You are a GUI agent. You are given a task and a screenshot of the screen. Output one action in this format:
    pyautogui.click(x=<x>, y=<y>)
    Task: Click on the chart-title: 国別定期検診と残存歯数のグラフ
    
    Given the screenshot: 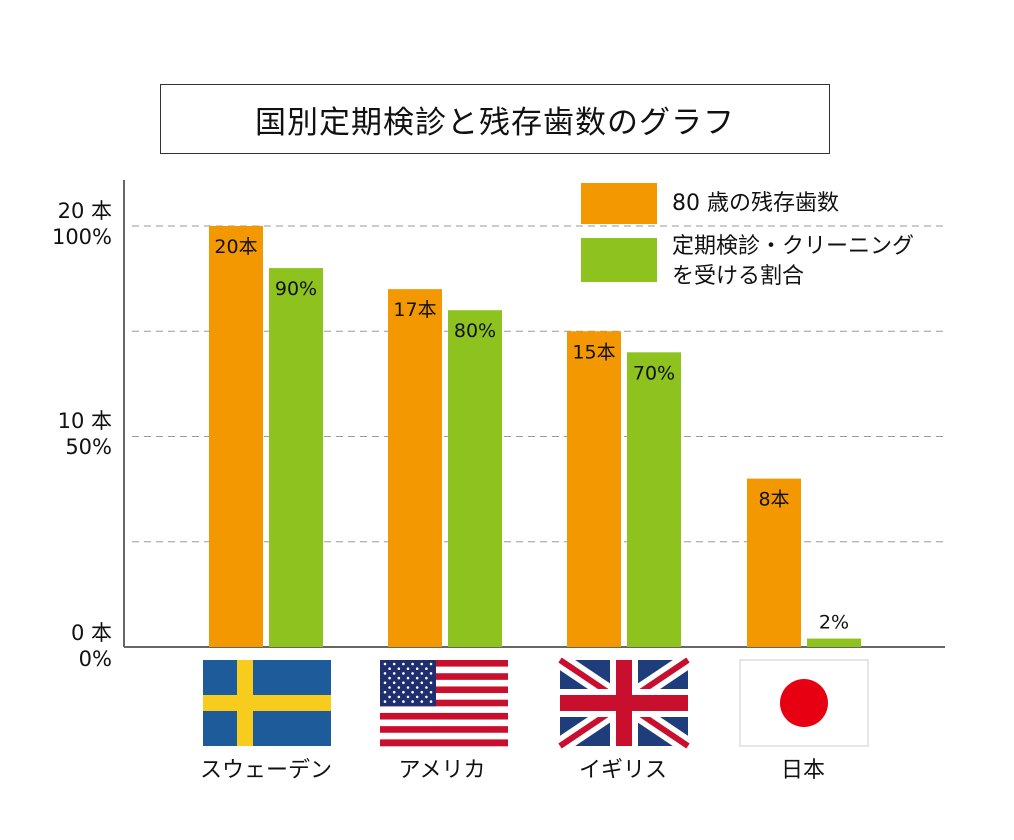 What is the action you would take?
    pyautogui.click(x=495, y=119)
    